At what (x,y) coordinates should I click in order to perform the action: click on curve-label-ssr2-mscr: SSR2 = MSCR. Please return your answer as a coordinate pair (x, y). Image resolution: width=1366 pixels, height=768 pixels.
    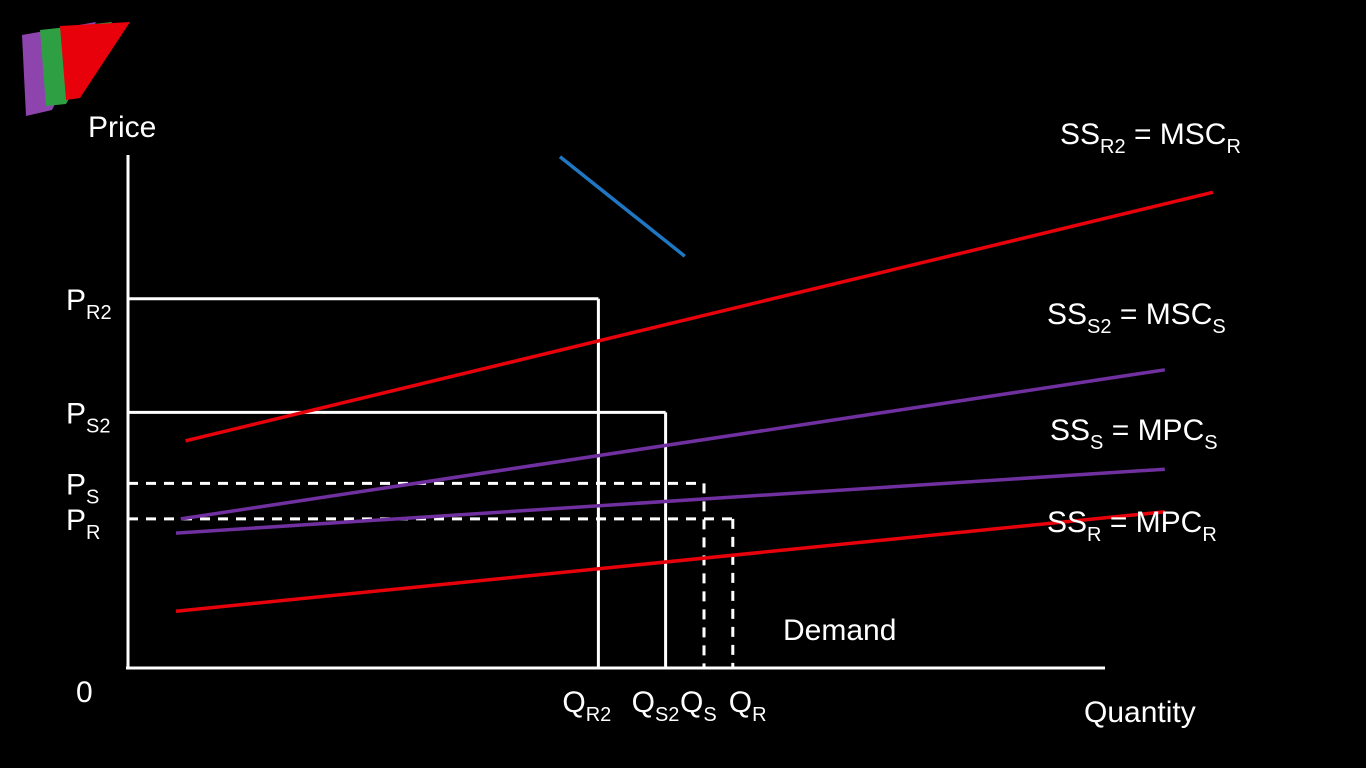
    Looking at the image, I should click on (1150, 138).